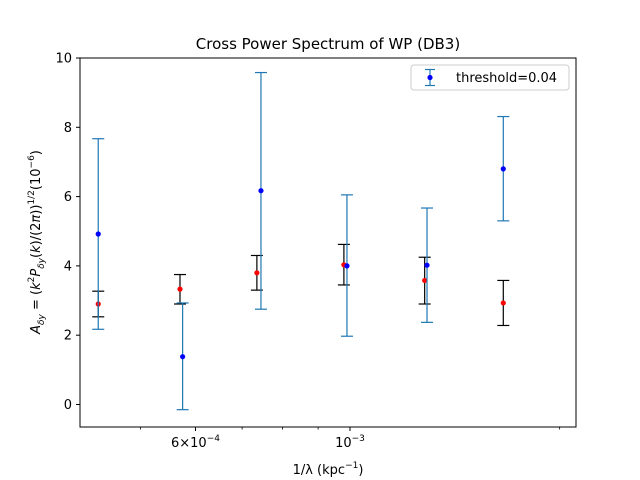 The height and width of the screenshot is (480, 640). I want to click on legend-box, so click(490, 77).